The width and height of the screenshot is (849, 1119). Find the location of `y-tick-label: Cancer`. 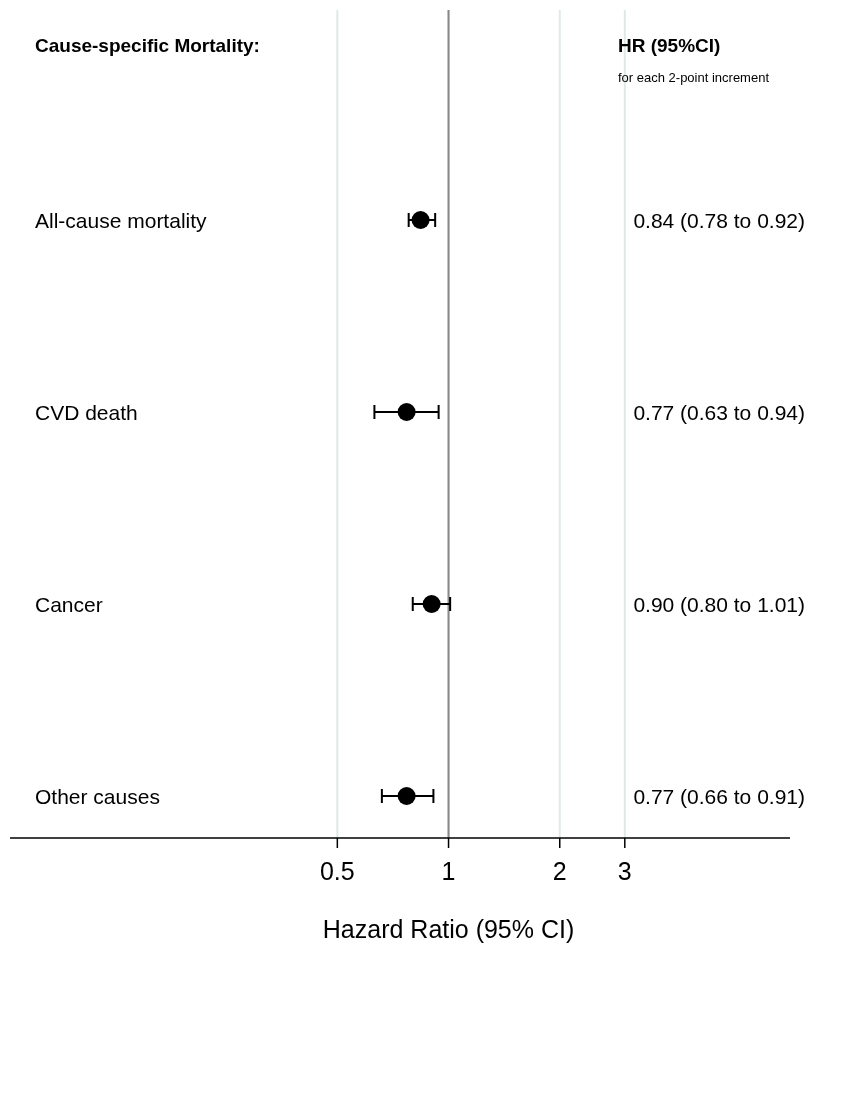

y-tick-label: Cancer is located at coordinates (69, 604).